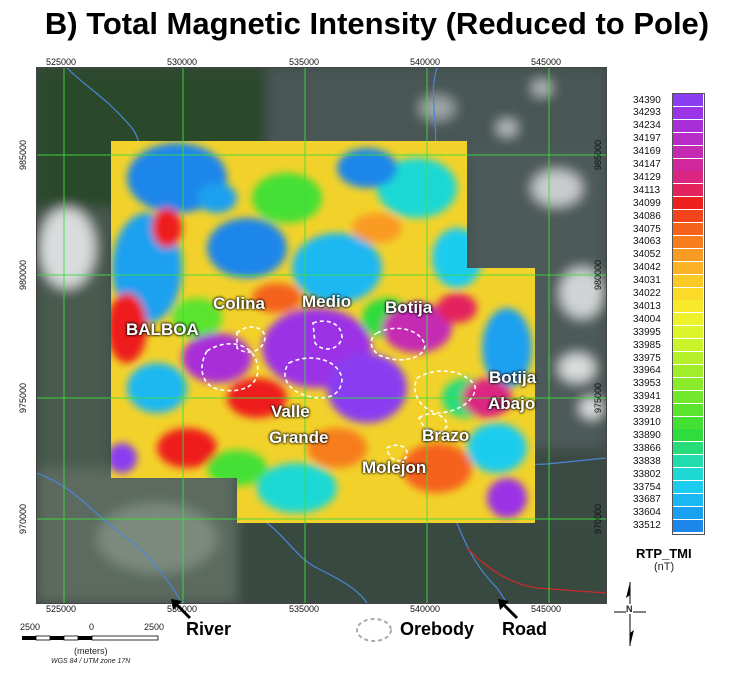  Describe the element at coordinates (61, 609) in the screenshot. I see `x-tick-bottom-525000: 525000` at that location.